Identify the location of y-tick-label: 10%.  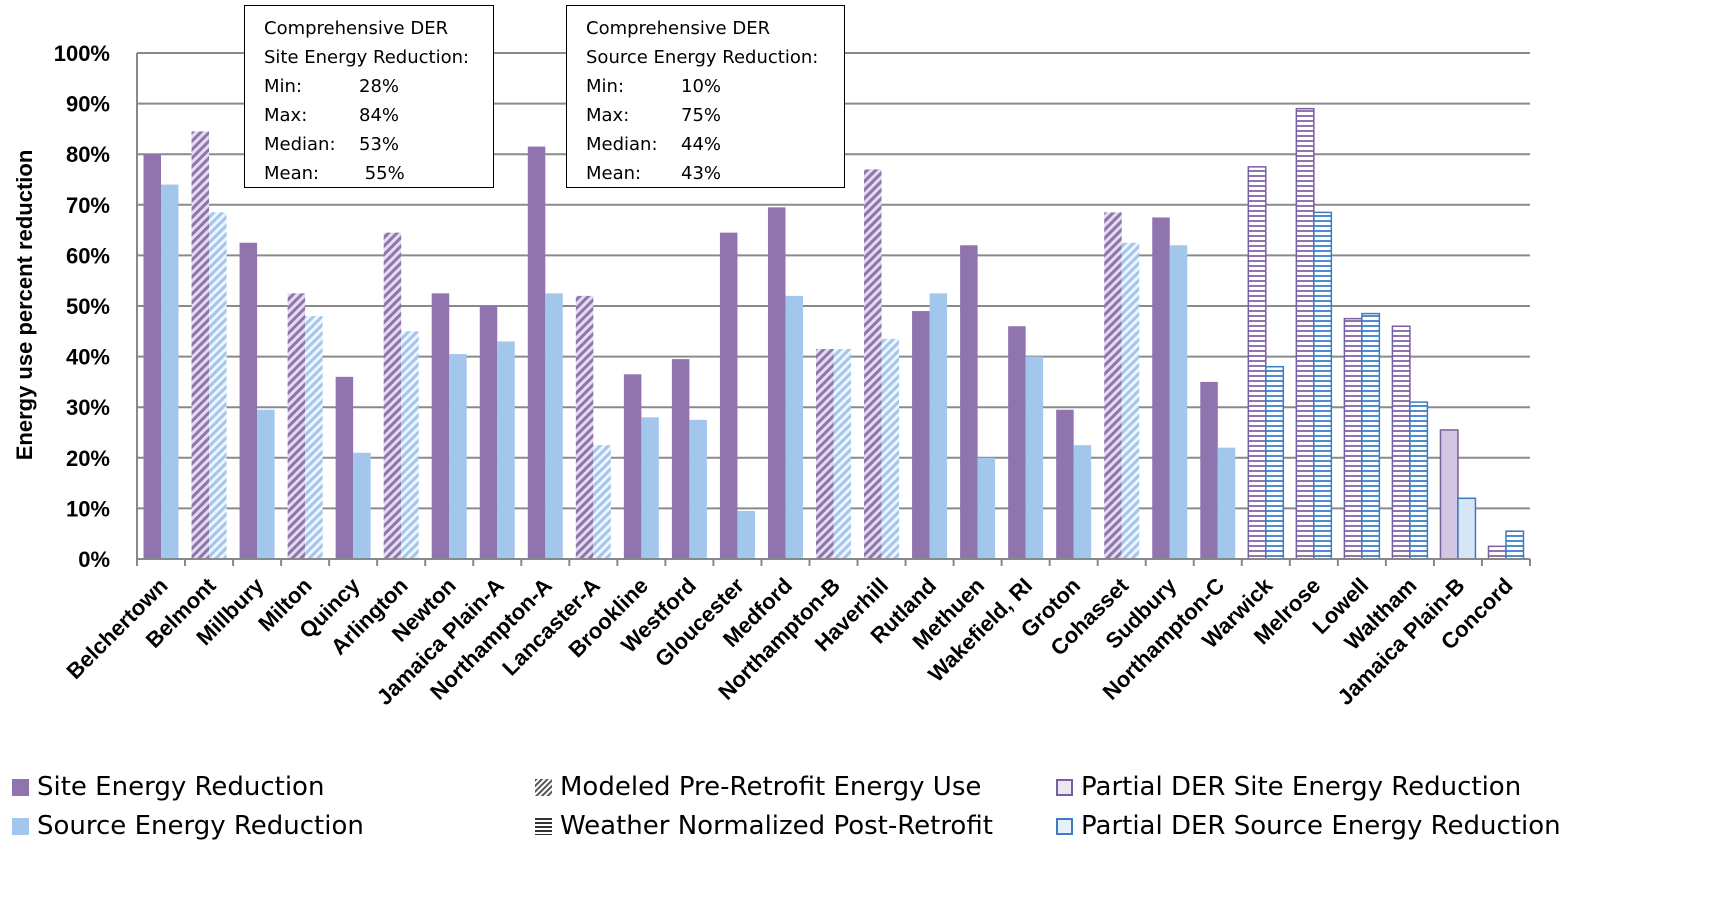
(88, 508).